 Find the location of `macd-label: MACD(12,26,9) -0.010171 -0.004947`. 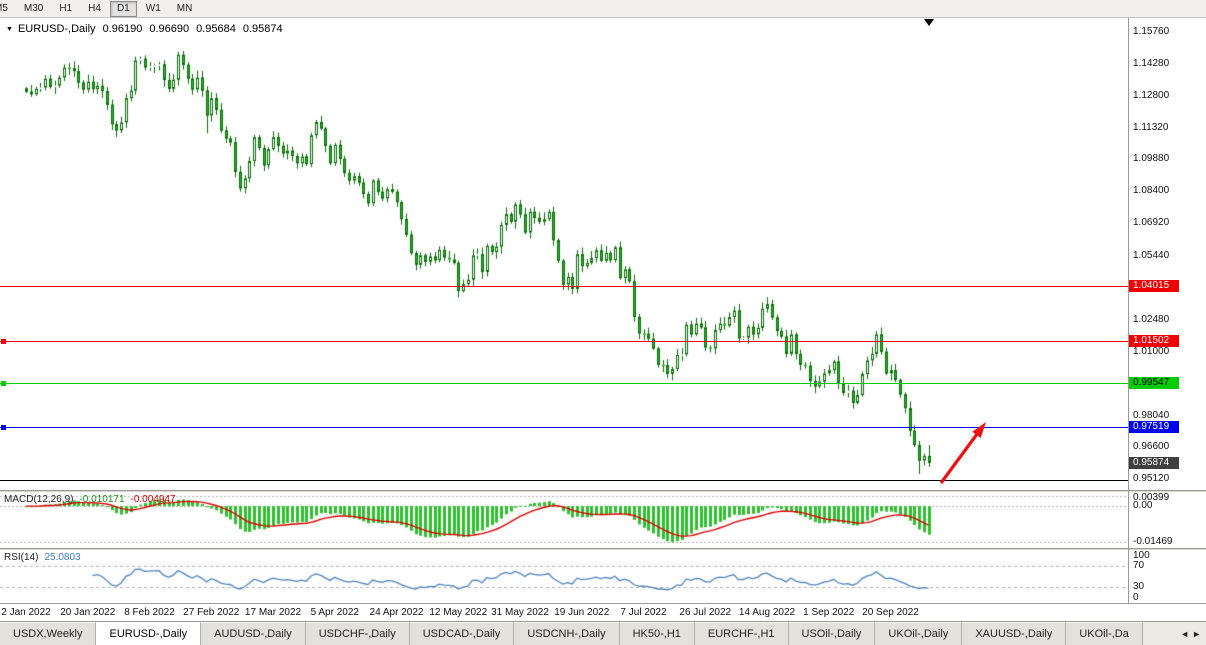

macd-label: MACD(12,26,9) -0.010171 -0.004947 is located at coordinates (90, 499).